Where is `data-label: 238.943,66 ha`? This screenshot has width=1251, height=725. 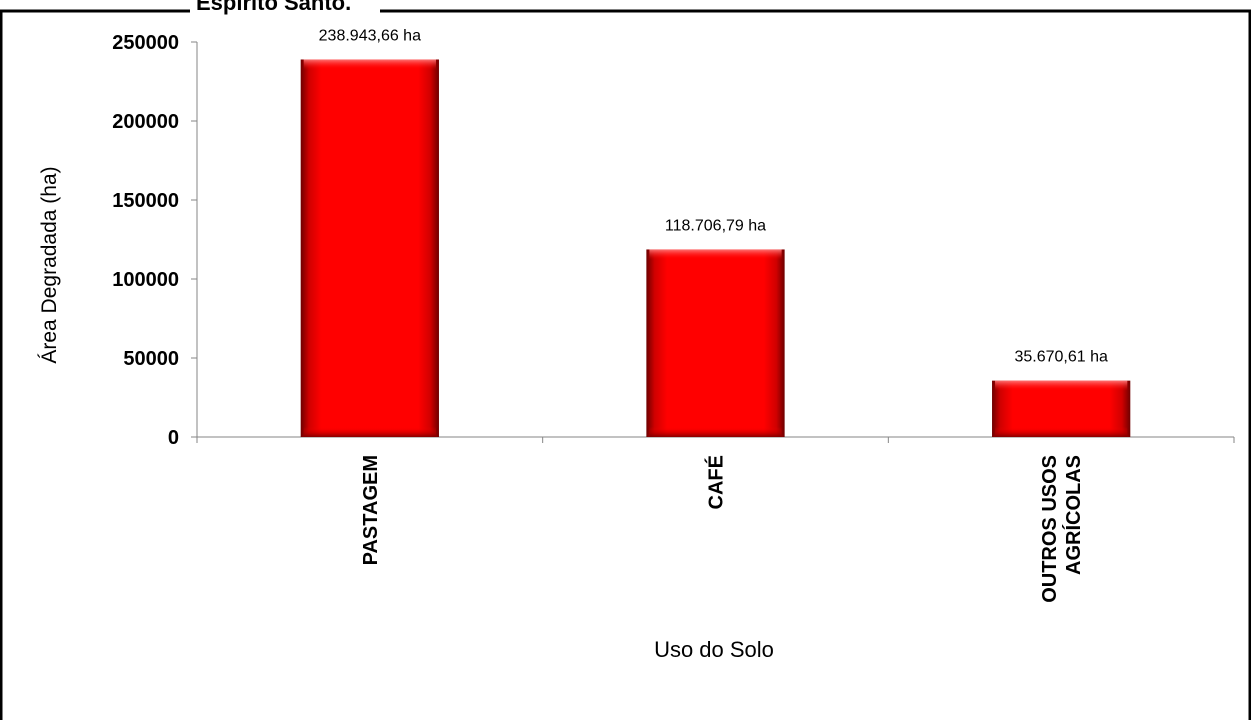
data-label: 238.943,66 ha is located at coordinates (370, 35).